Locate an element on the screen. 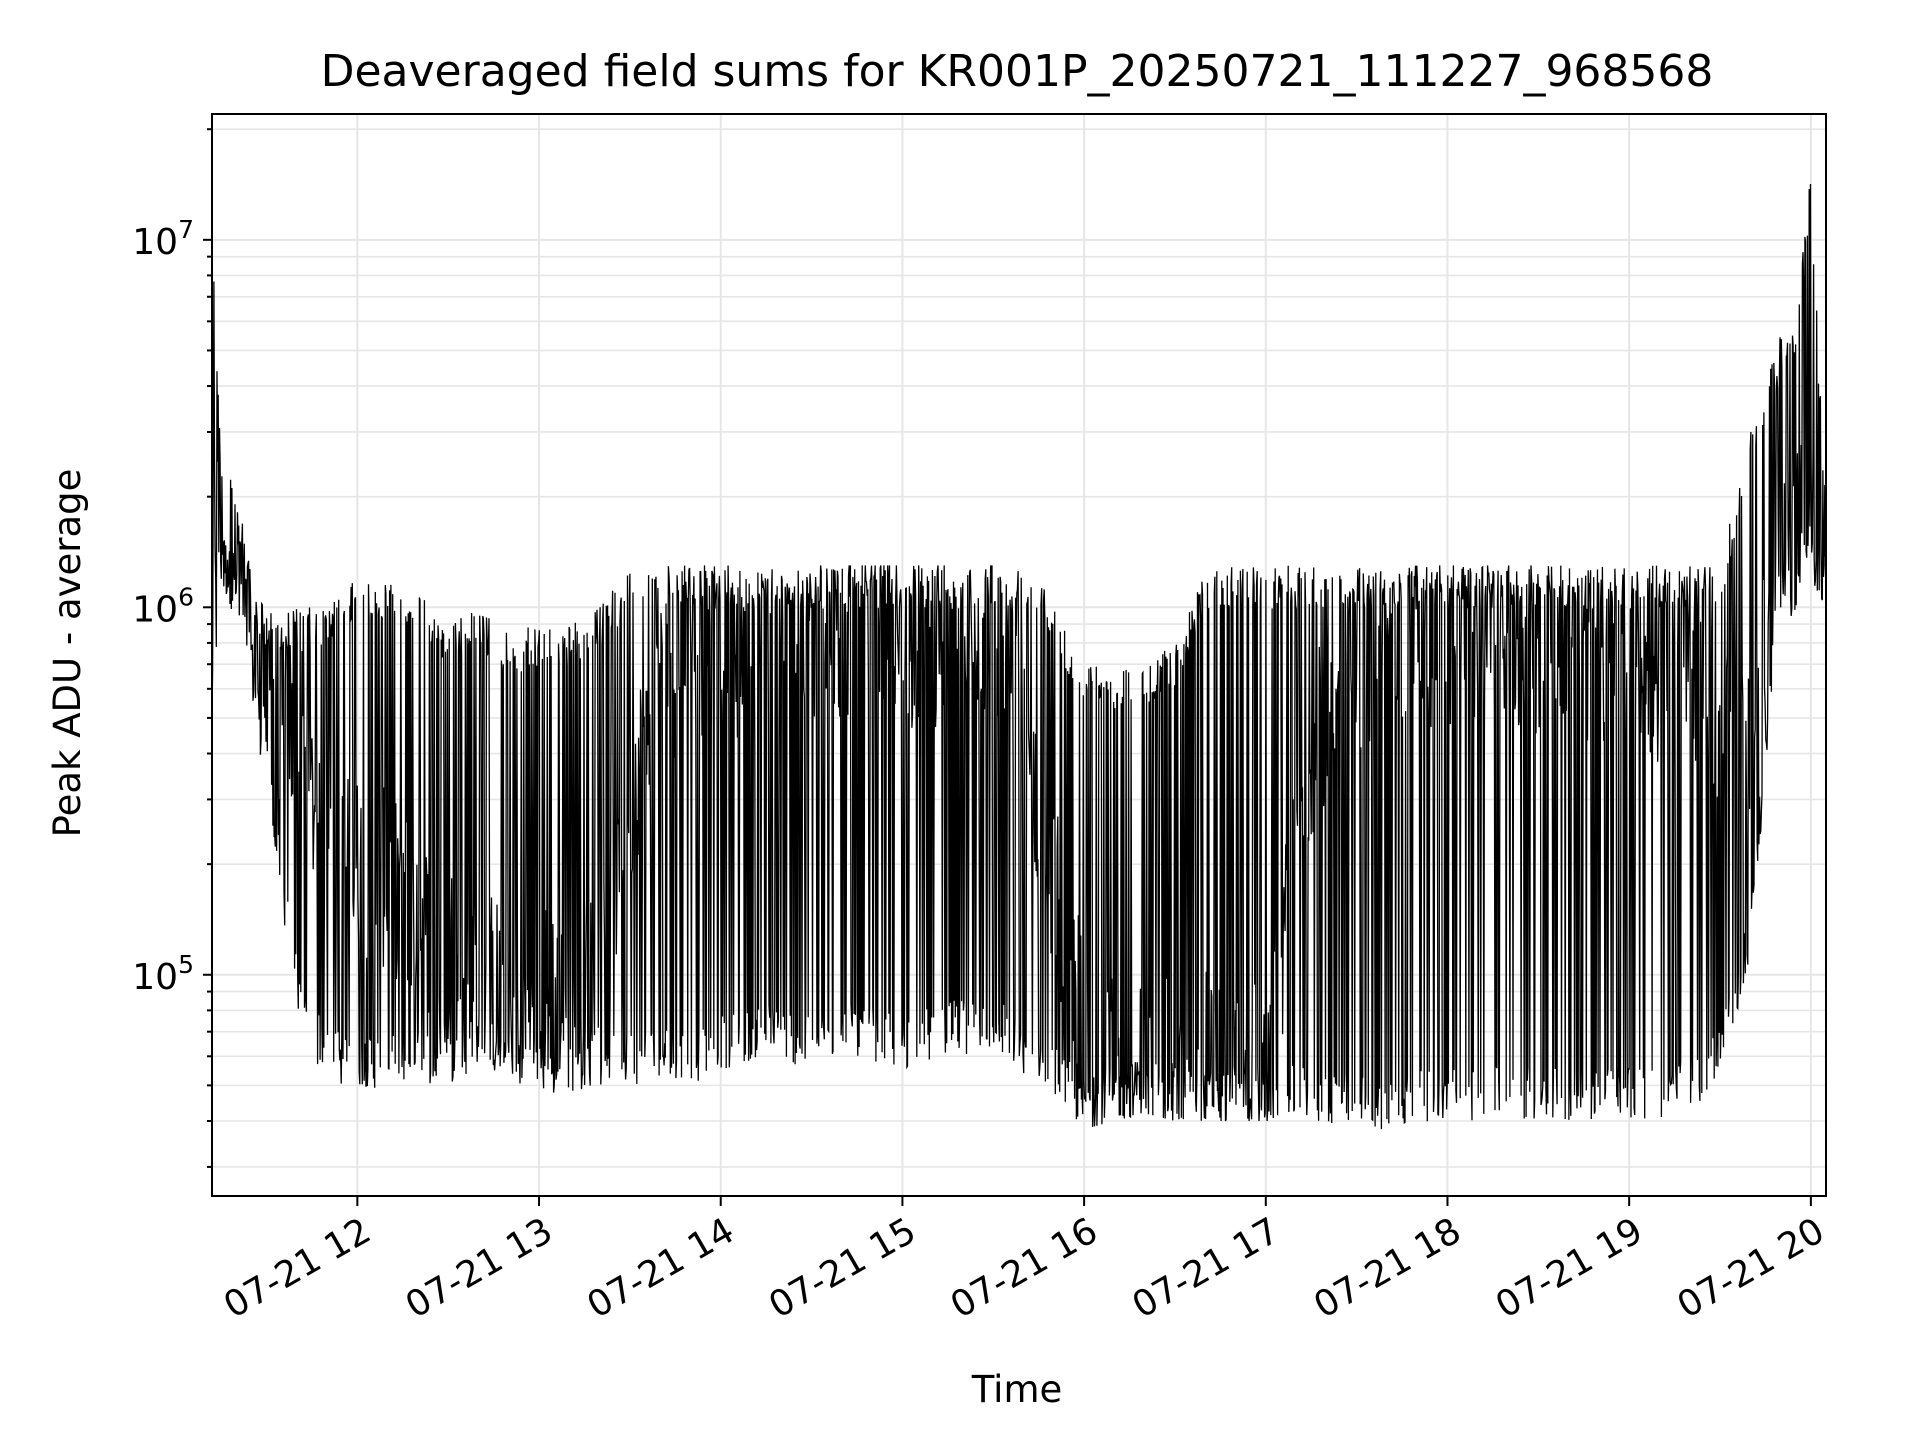 The height and width of the screenshot is (1445, 1920). x-axis-label: Time is located at coordinates (1017, 1389).